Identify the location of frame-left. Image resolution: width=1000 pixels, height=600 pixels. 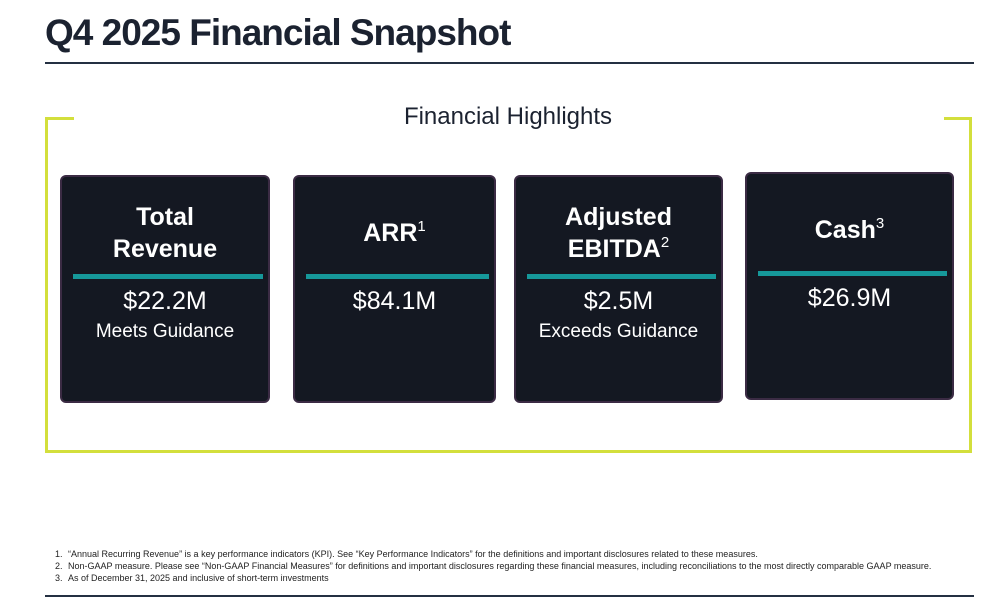
(46, 285).